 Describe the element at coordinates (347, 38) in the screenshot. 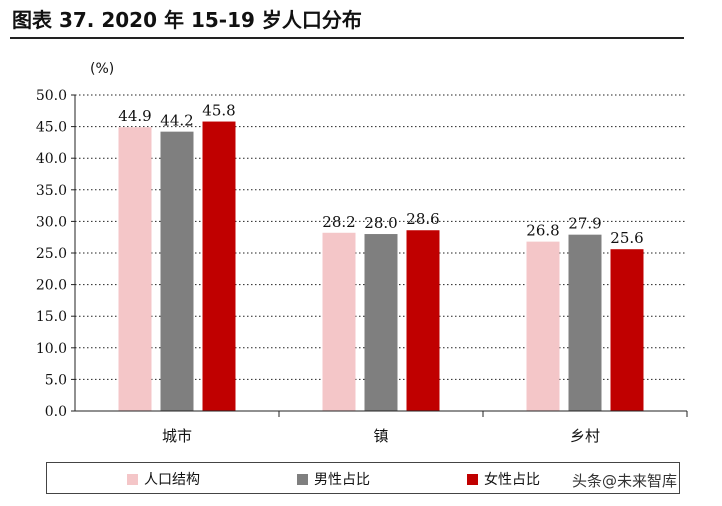

I see `title-divider` at that location.